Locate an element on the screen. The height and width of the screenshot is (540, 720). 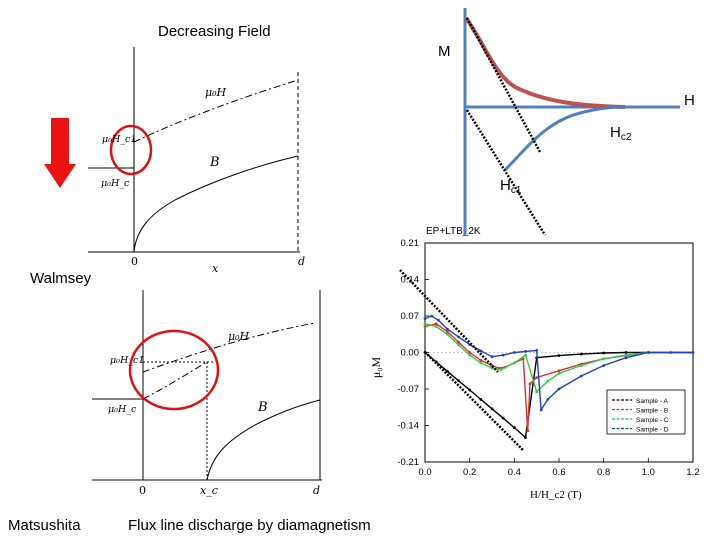
chart-y-tick-label: -0.14 is located at coordinates (408, 426).